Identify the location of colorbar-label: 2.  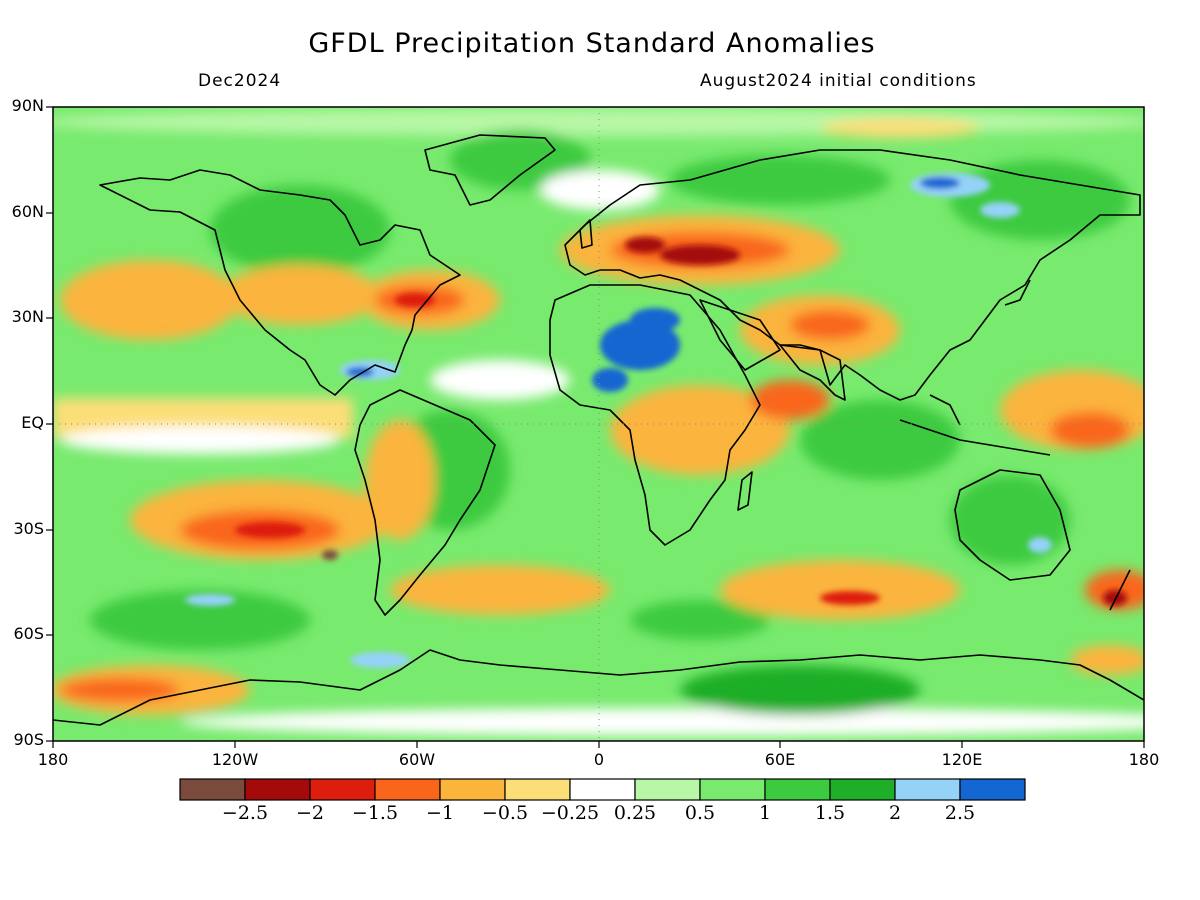
(895, 813).